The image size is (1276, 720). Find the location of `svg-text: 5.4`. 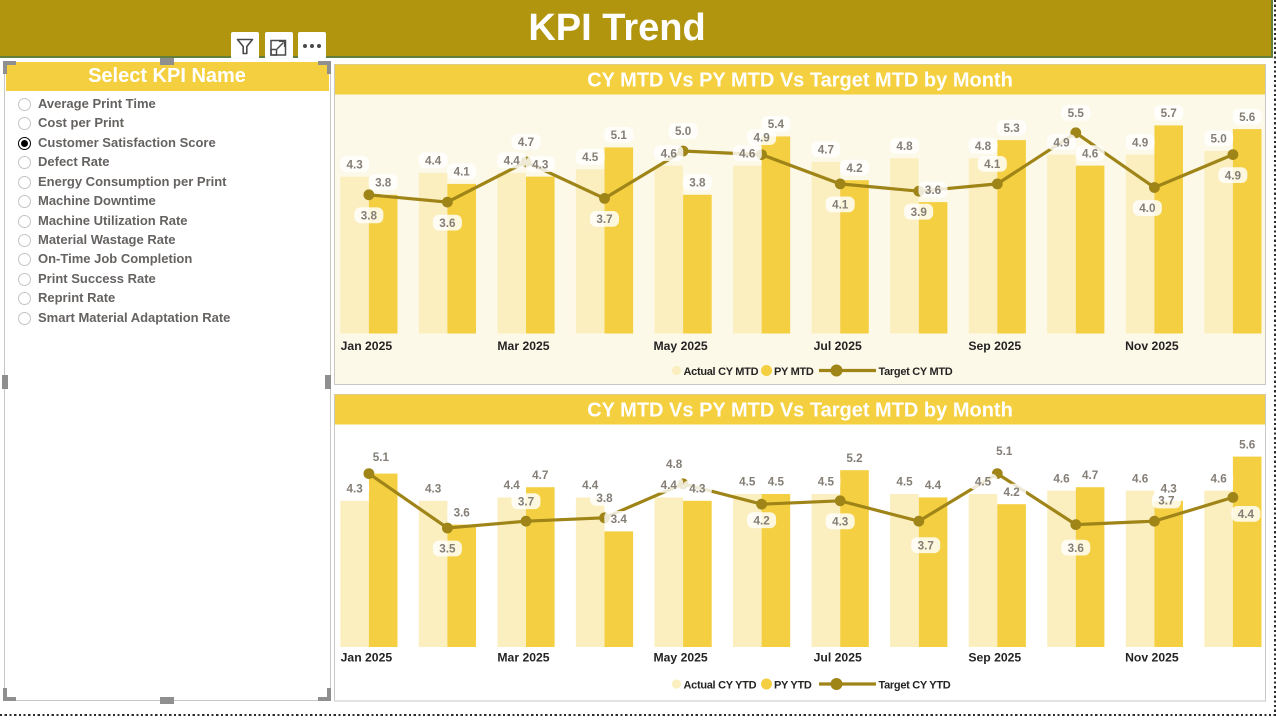

svg-text: 5.4 is located at coordinates (776, 124).